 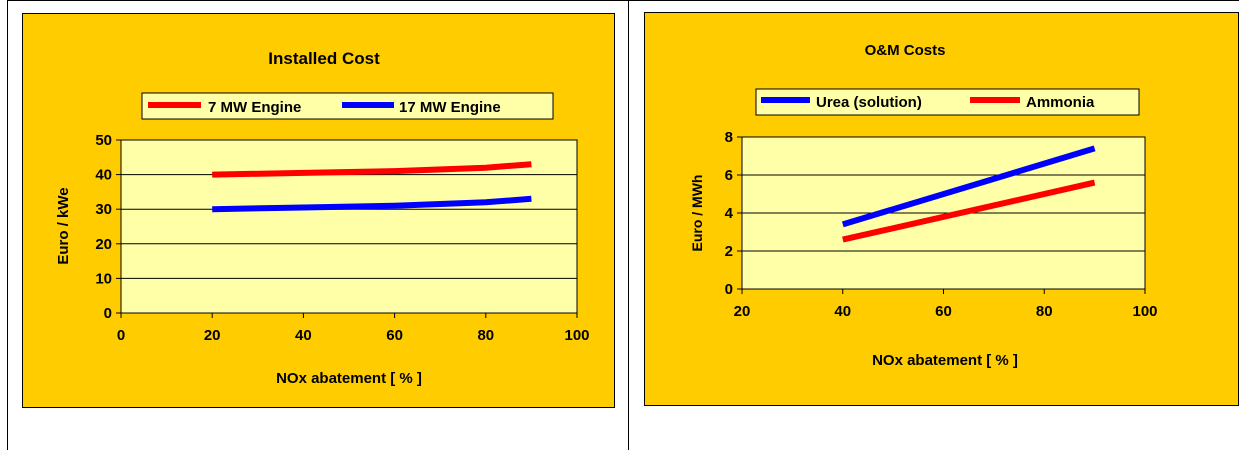 What do you see at coordinates (103, 209) in the screenshot?
I see `y-tick-label: 30` at bounding box center [103, 209].